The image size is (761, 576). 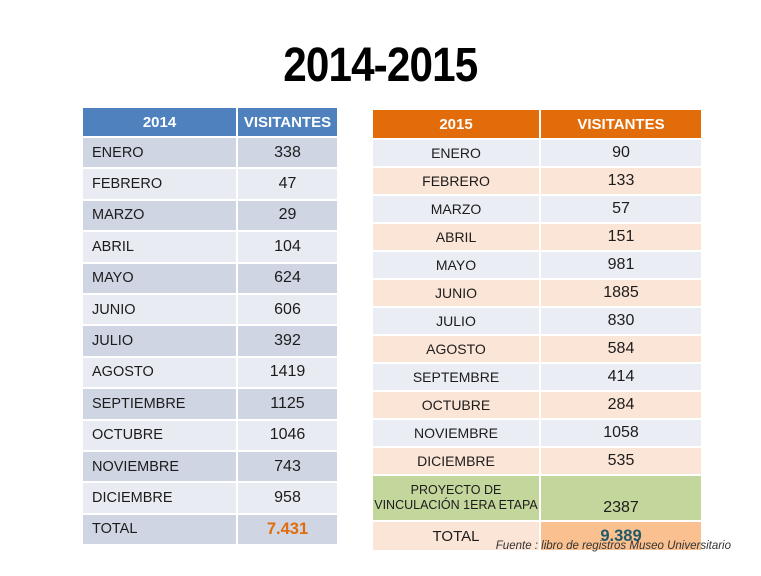 What do you see at coordinates (456, 124) in the screenshot?
I see `table-2015-year-header: 2015` at bounding box center [456, 124].